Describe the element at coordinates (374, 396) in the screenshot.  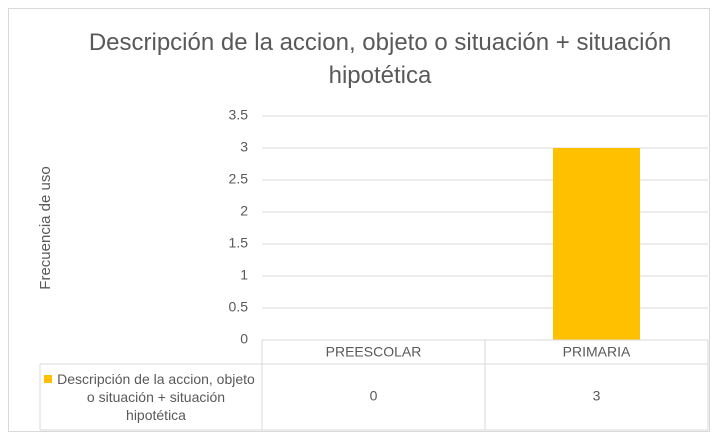
I see `table-value: 0` at that location.